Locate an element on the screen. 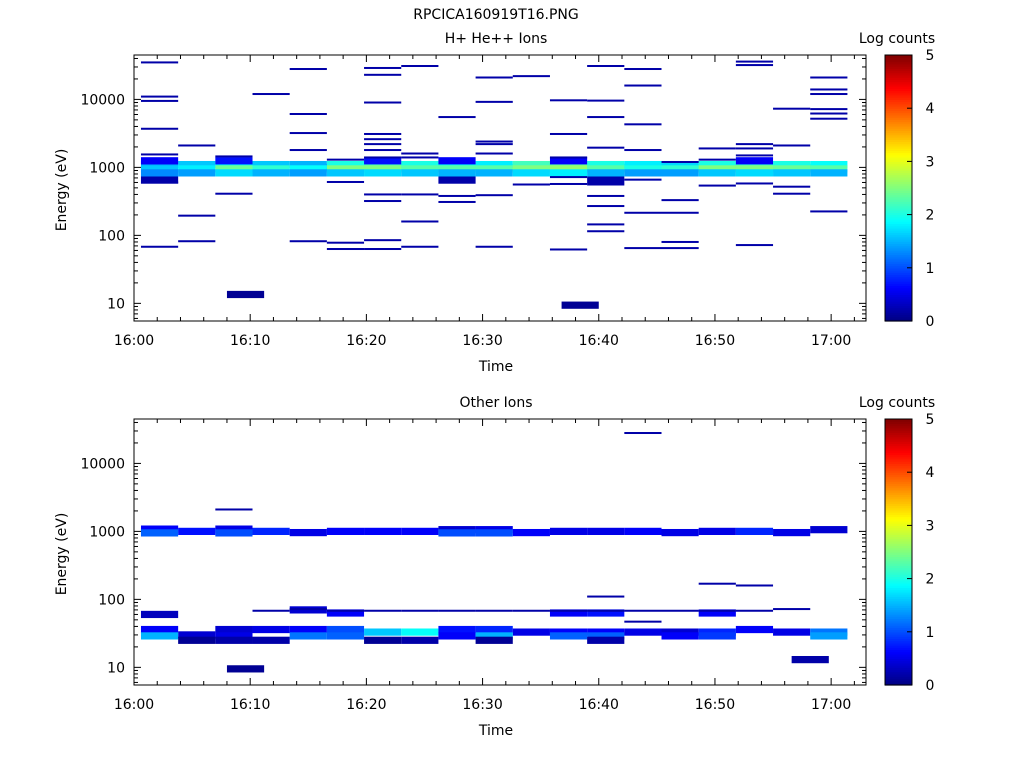 This screenshot has width=1024, height=772. colorbar: 0 1 2 3 4 5 is located at coordinates (909, 189).